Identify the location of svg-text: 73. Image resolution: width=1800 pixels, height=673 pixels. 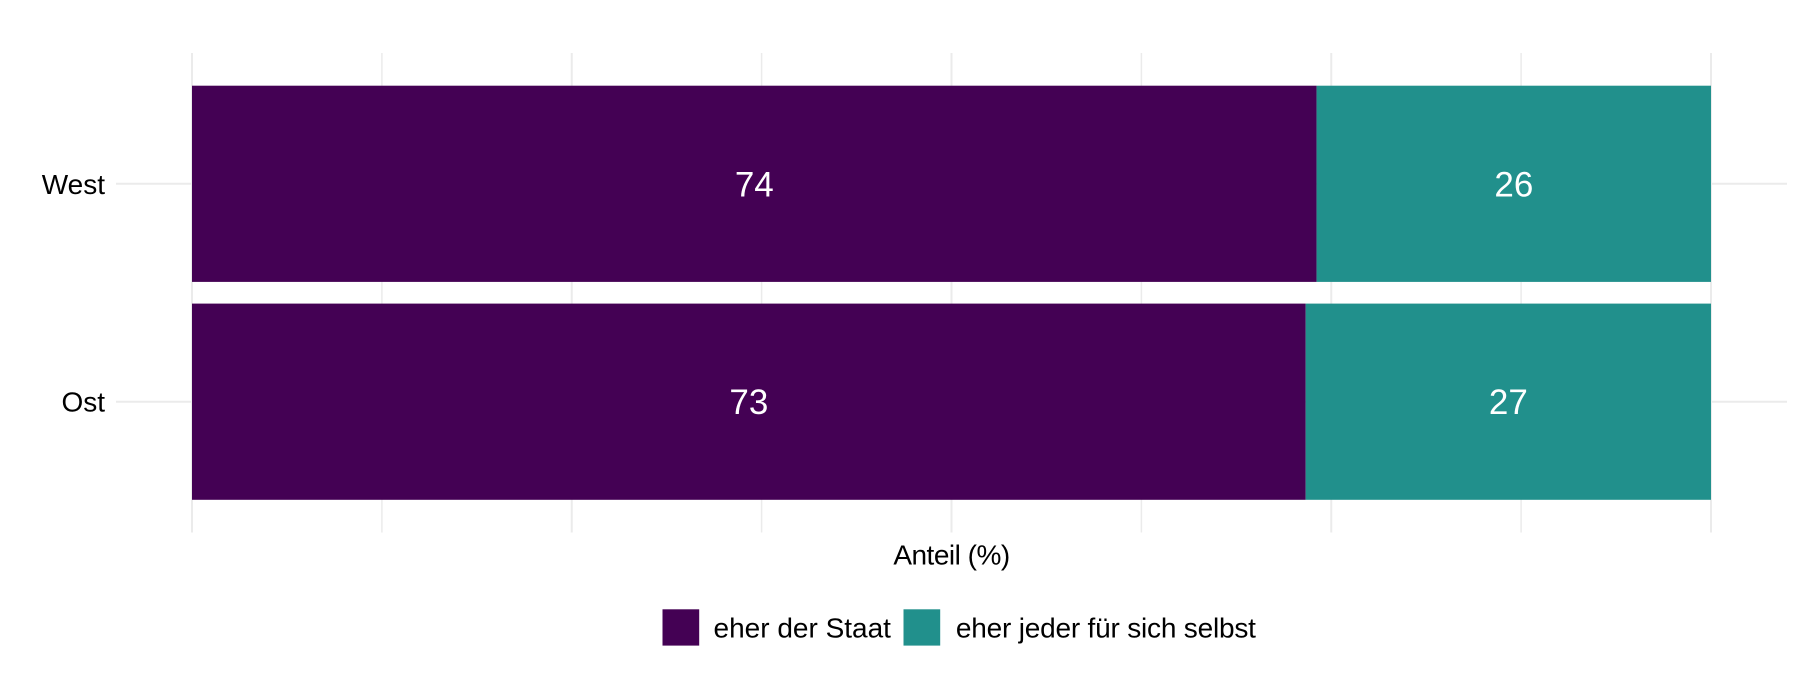
(748, 402).